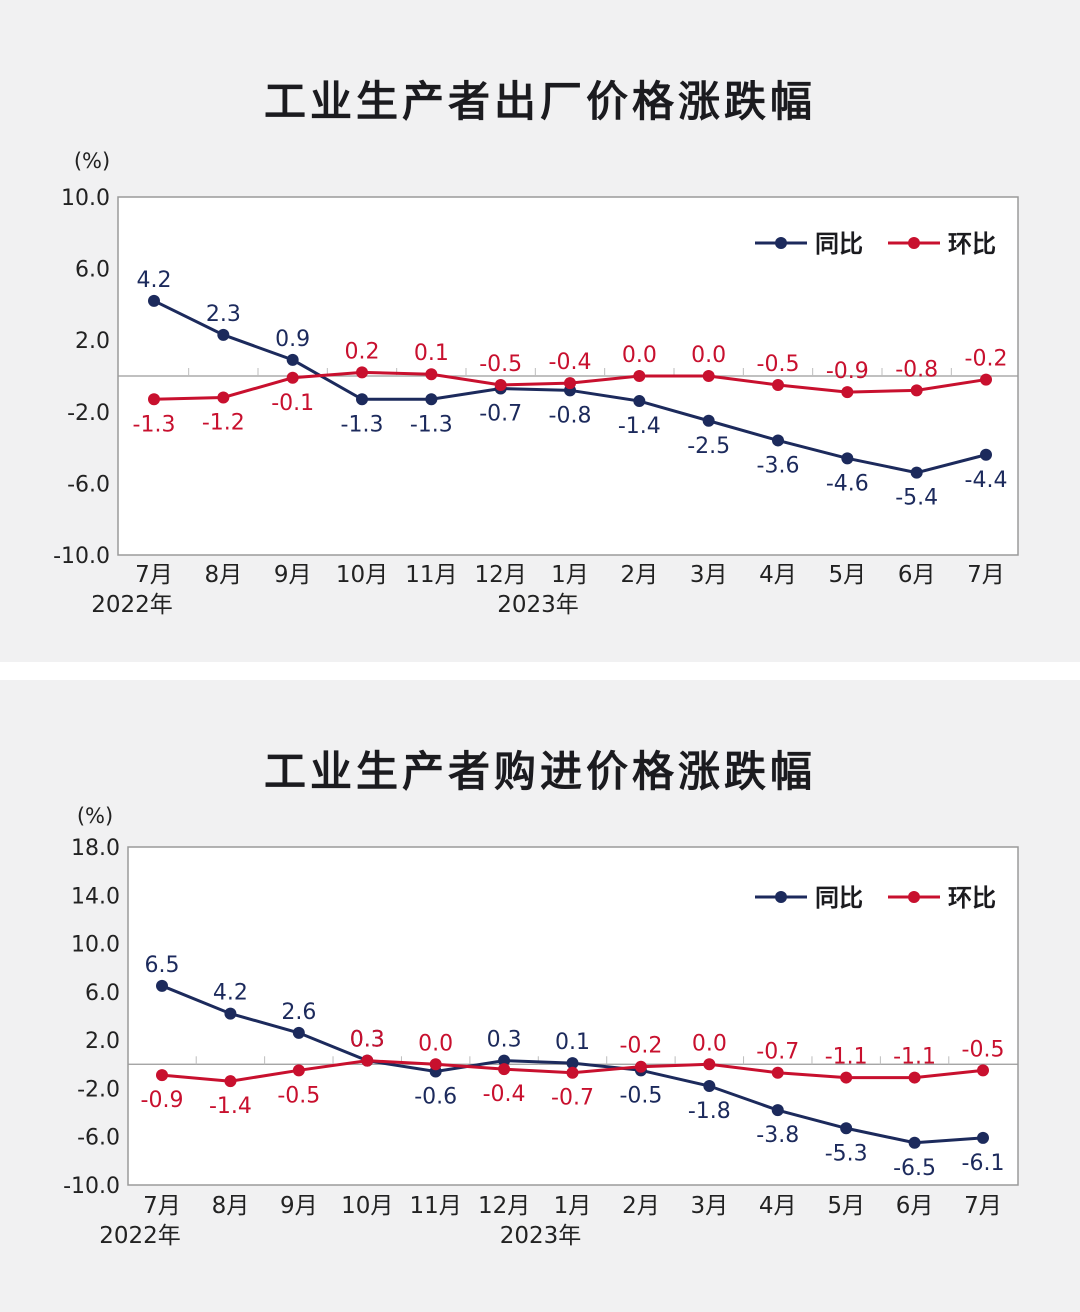 This screenshot has width=1080, height=1312. Describe the element at coordinates (914, 1168) in the screenshot. I see `data-label: -6.5` at that location.